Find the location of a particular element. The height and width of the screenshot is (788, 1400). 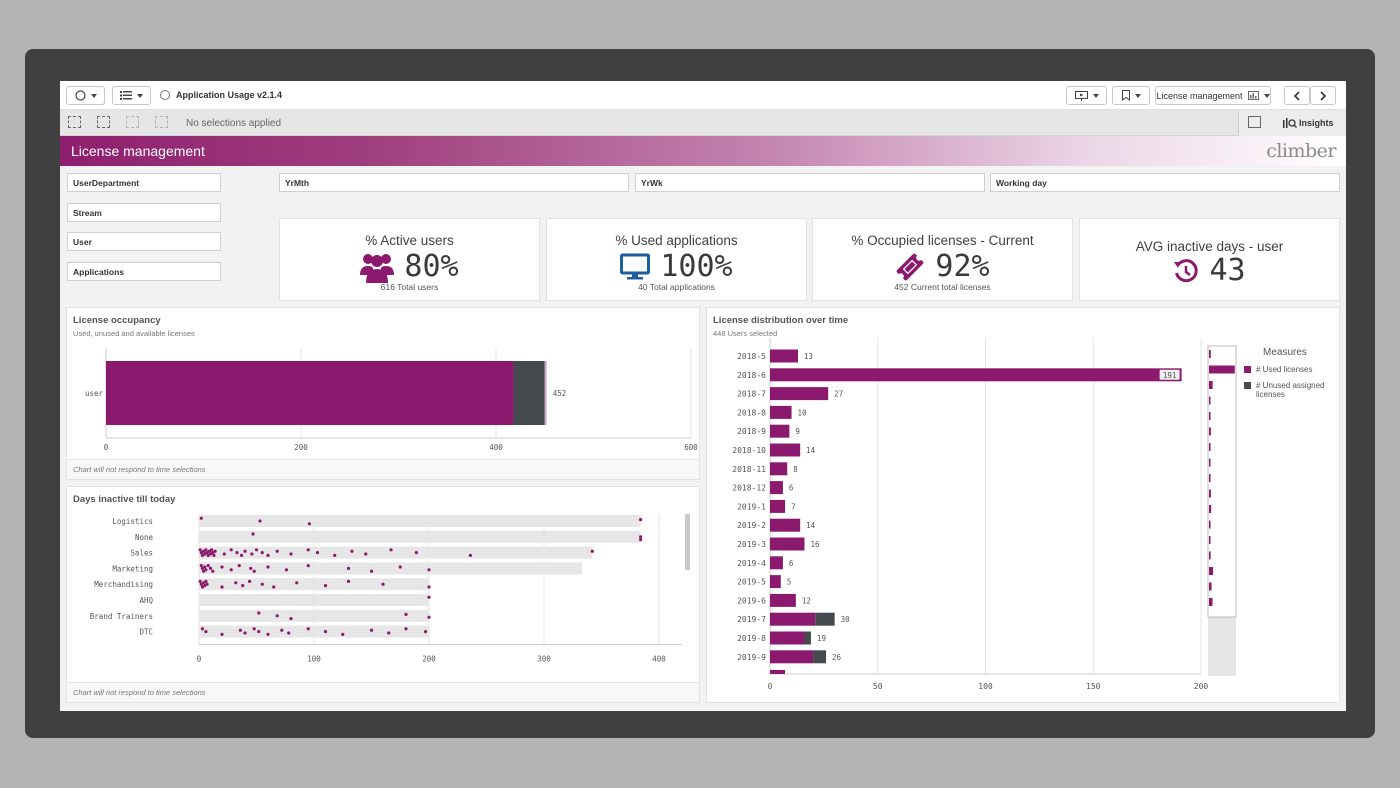

legend-item-unused: # Unused assigned licenses is located at coordinates (1291, 390).